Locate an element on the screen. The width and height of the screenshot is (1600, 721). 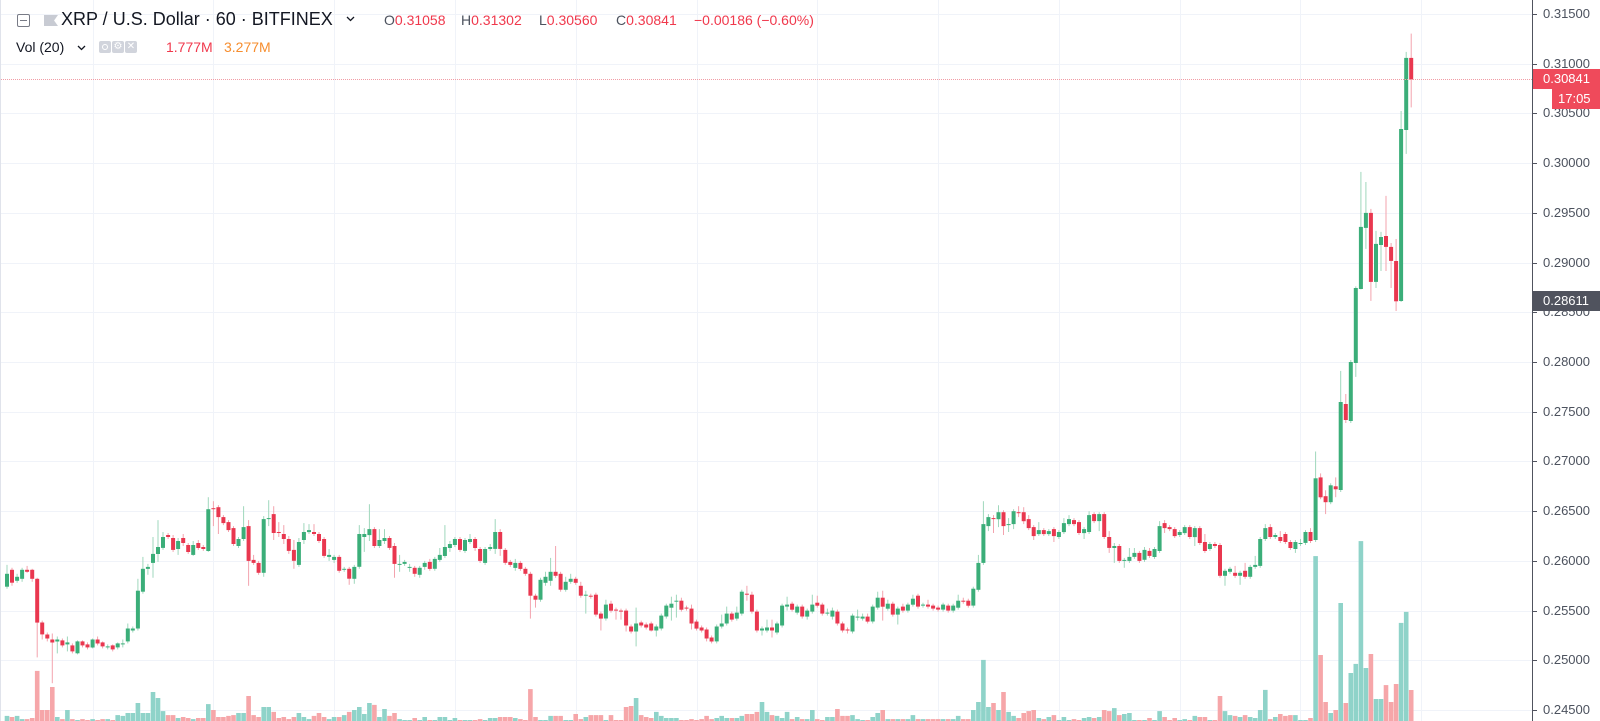
toggle-visibility-button is located at coordinates (105, 47).